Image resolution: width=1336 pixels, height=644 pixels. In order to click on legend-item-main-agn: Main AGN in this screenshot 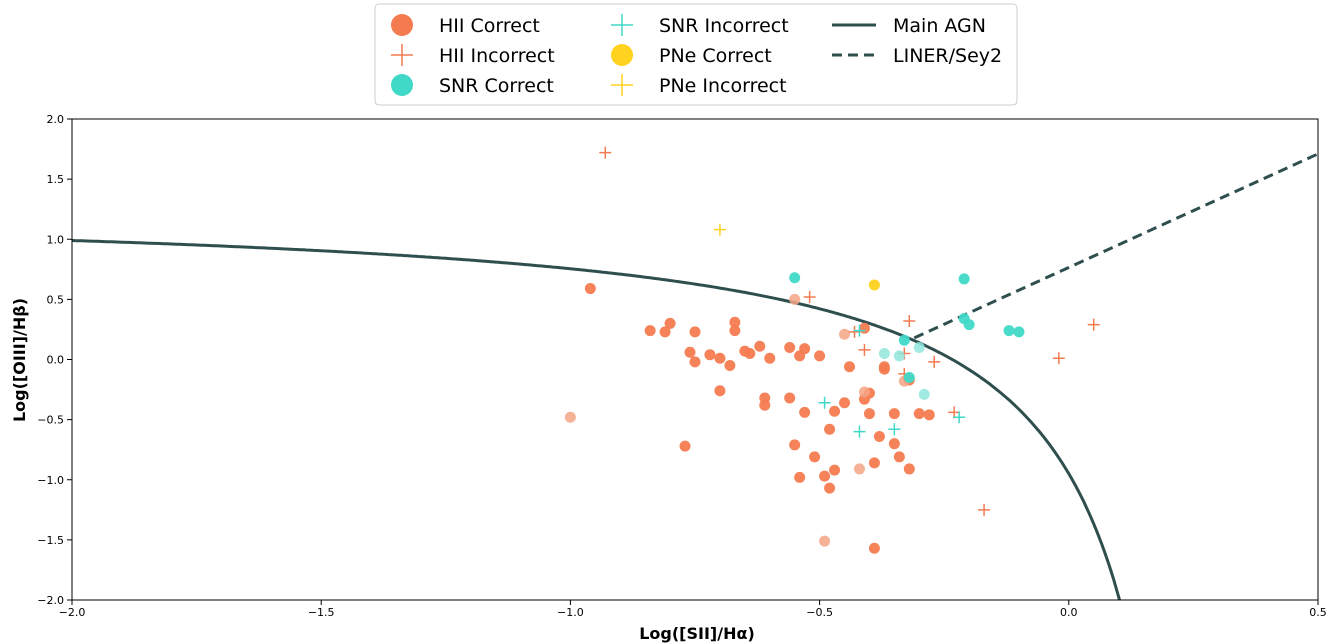, I will do `click(909, 26)`.